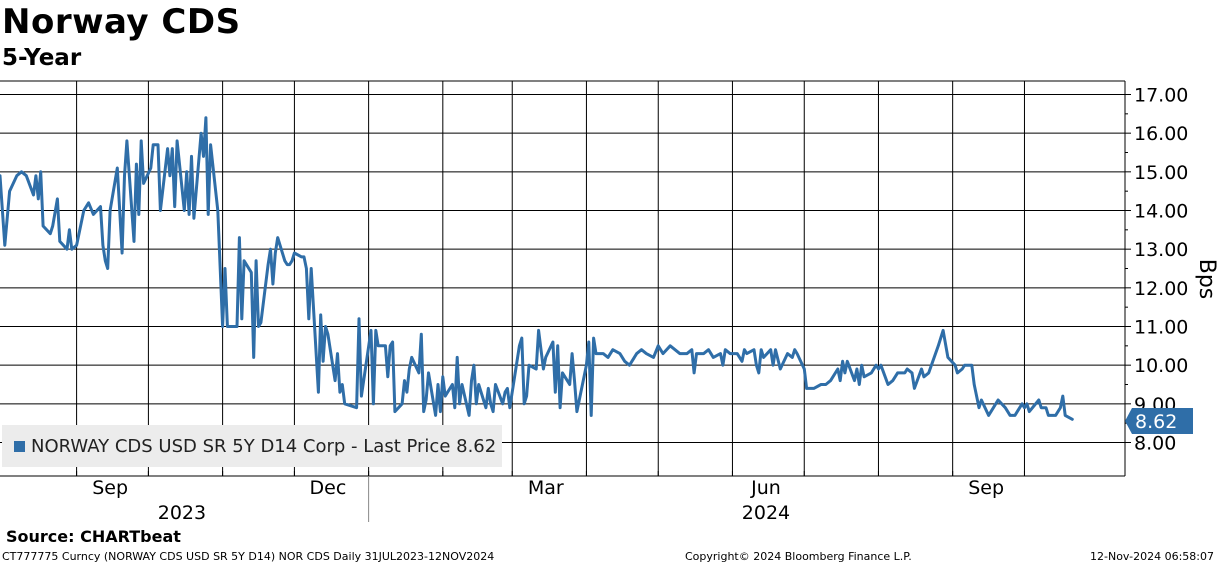 The image size is (1224, 566). Describe the element at coordinates (42, 58) in the screenshot. I see `chart-subtitle: 5-Year` at that location.